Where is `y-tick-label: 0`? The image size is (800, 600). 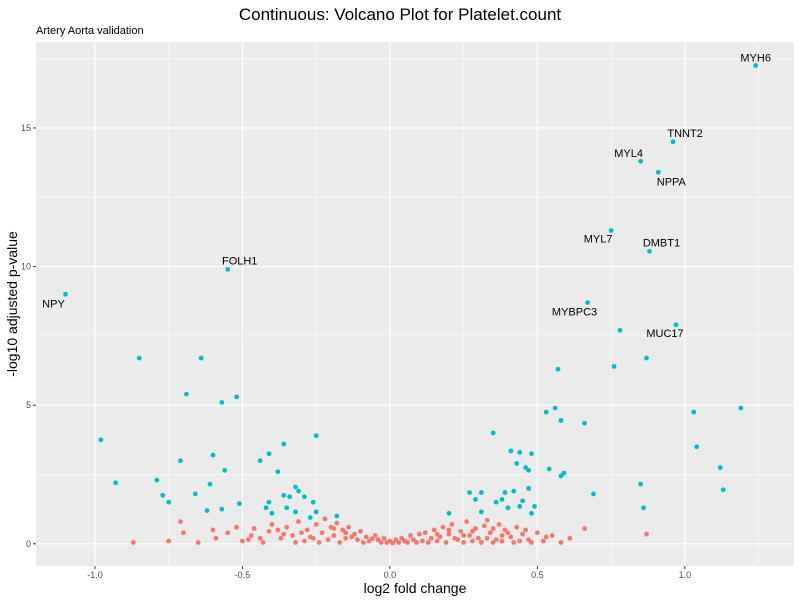
y-tick-label: 0 is located at coordinates (28, 544).